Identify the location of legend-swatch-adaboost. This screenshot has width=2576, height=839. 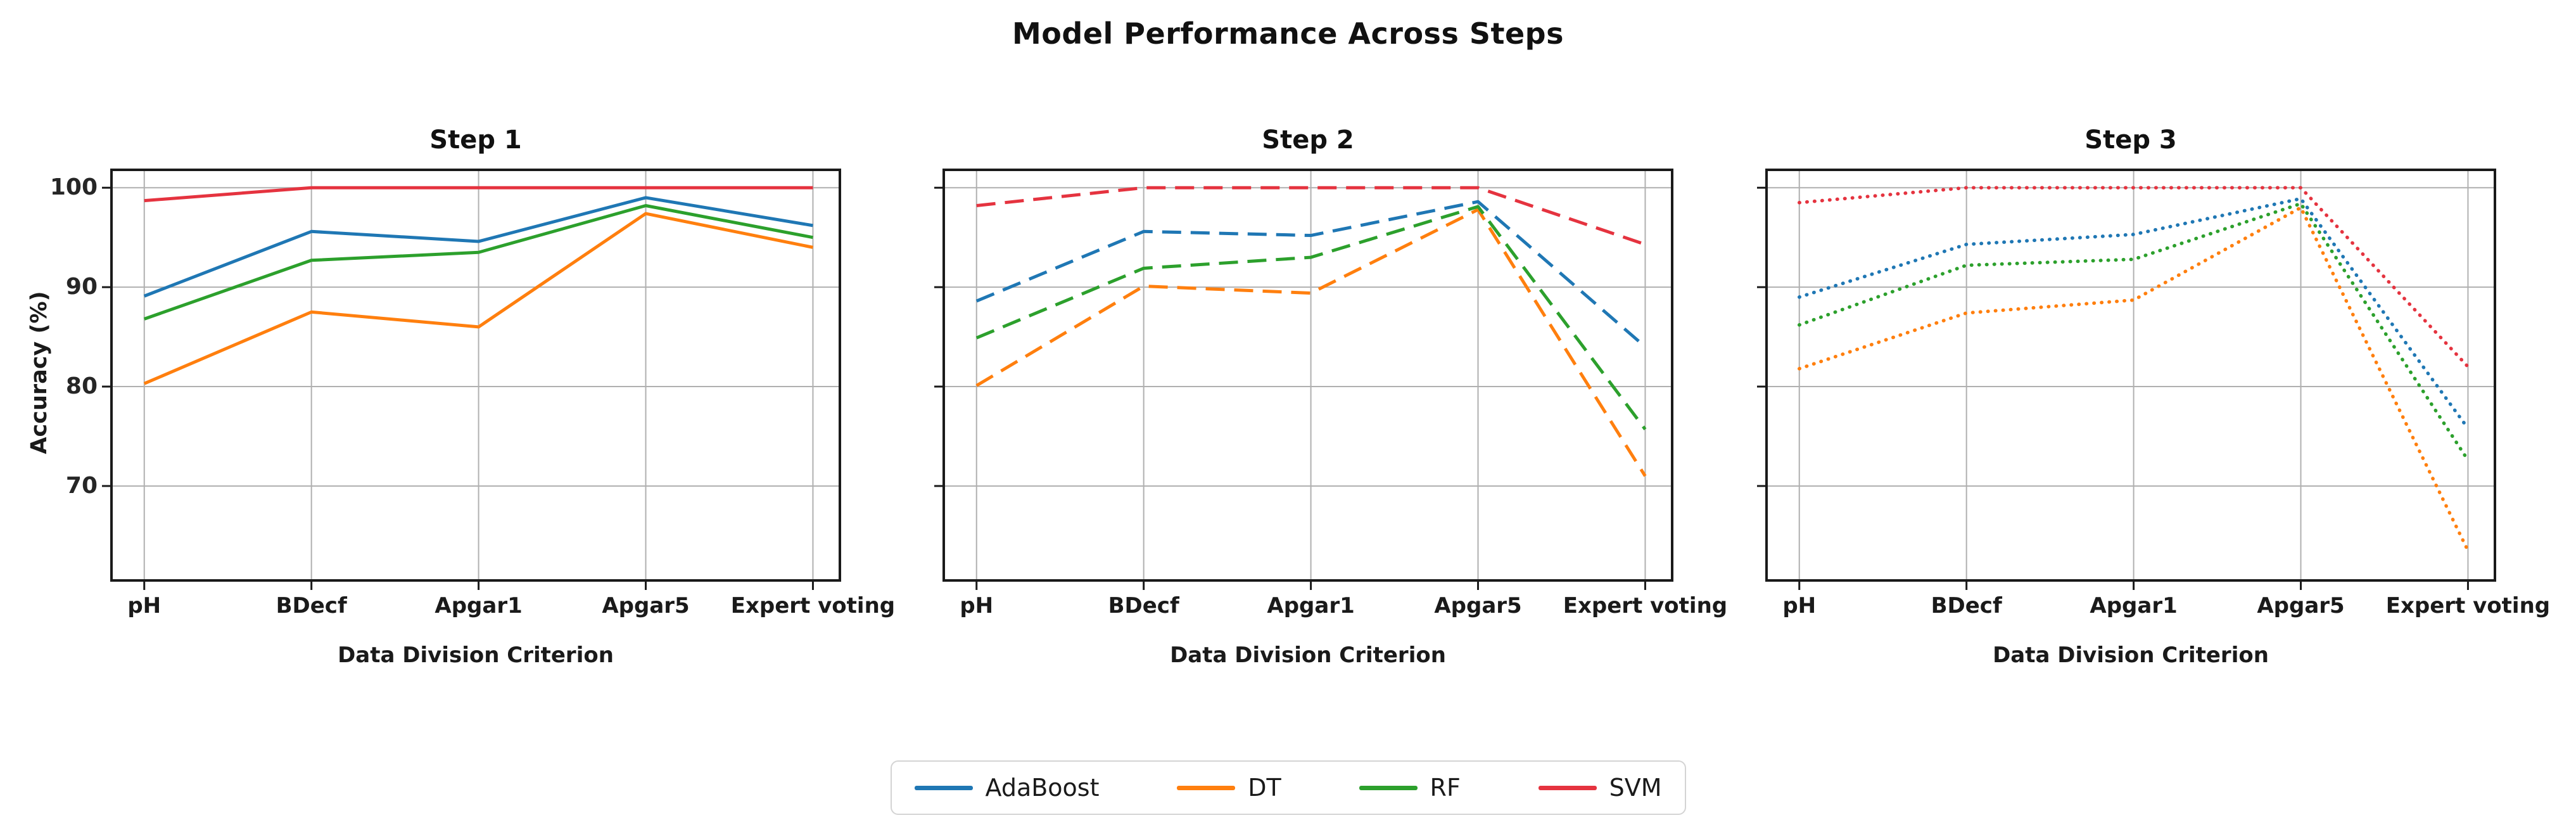
(943, 787).